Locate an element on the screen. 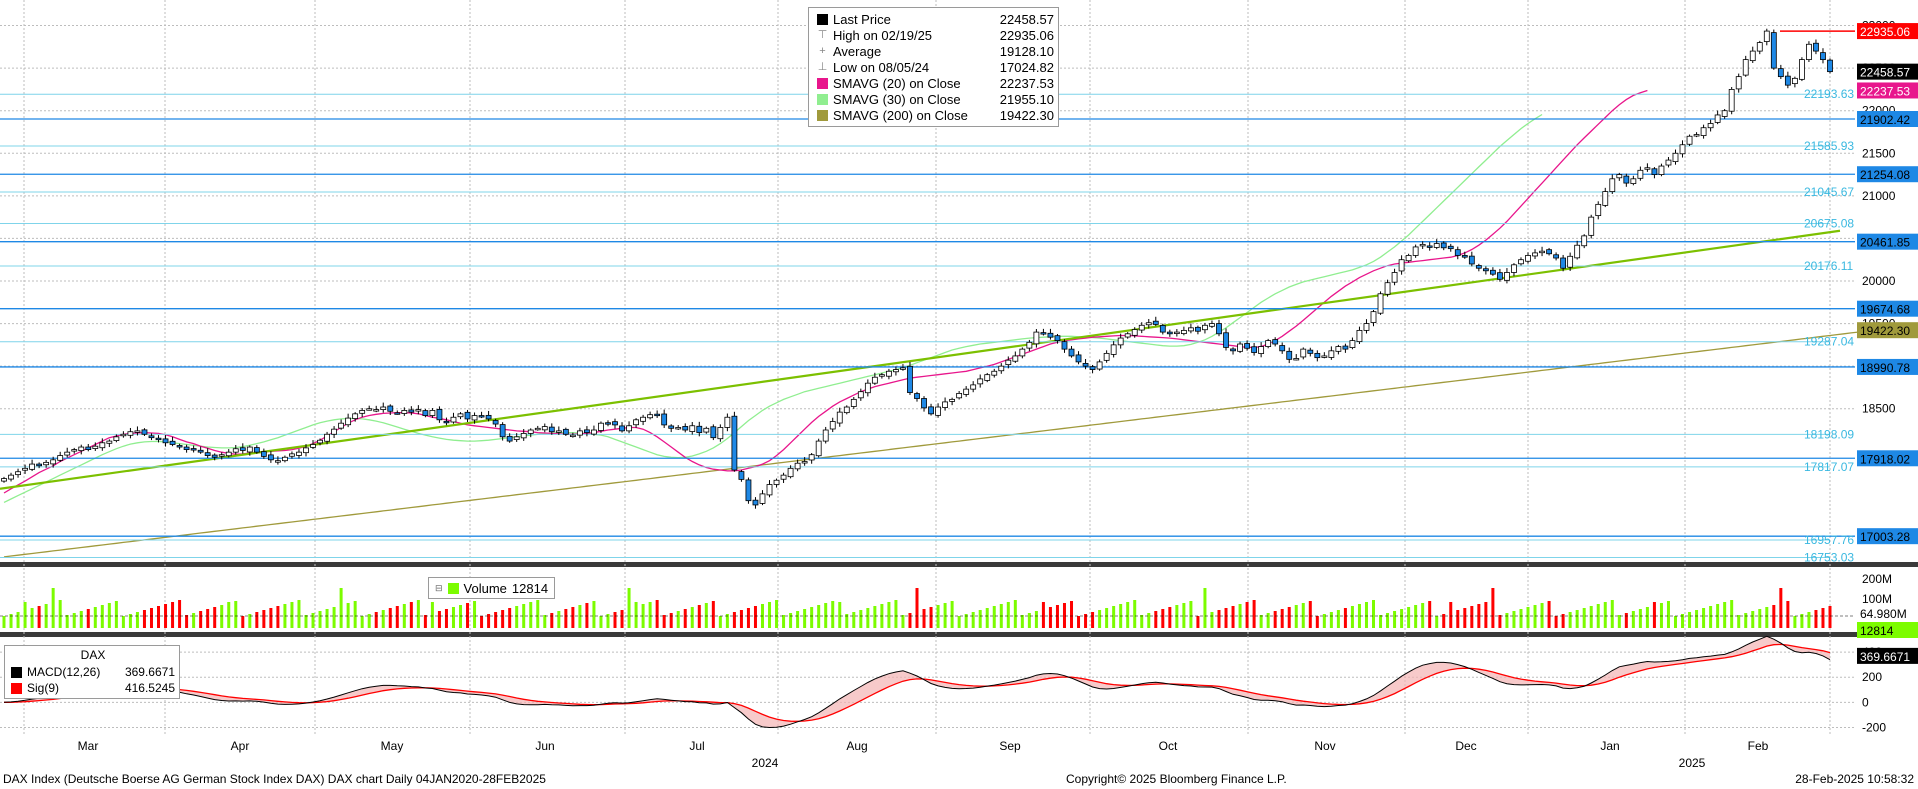 Image resolution: width=1918 pixels, height=789 pixels. macd-line is located at coordinates (917, 682).